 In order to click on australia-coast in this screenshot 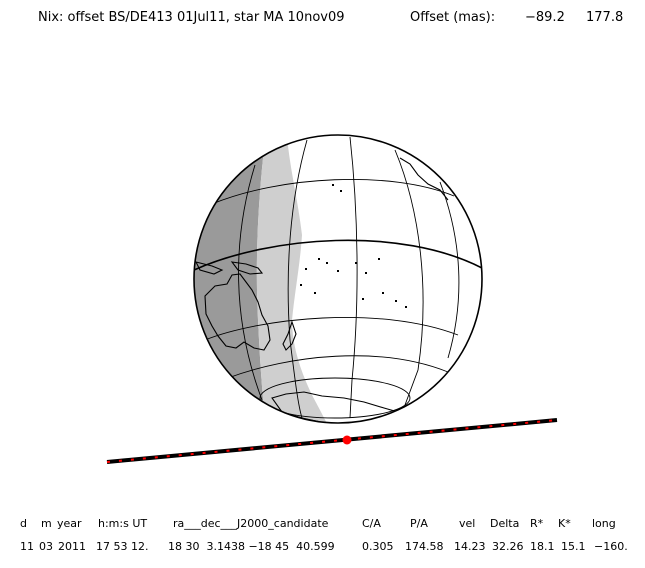, I will do `click(237, 312)`.